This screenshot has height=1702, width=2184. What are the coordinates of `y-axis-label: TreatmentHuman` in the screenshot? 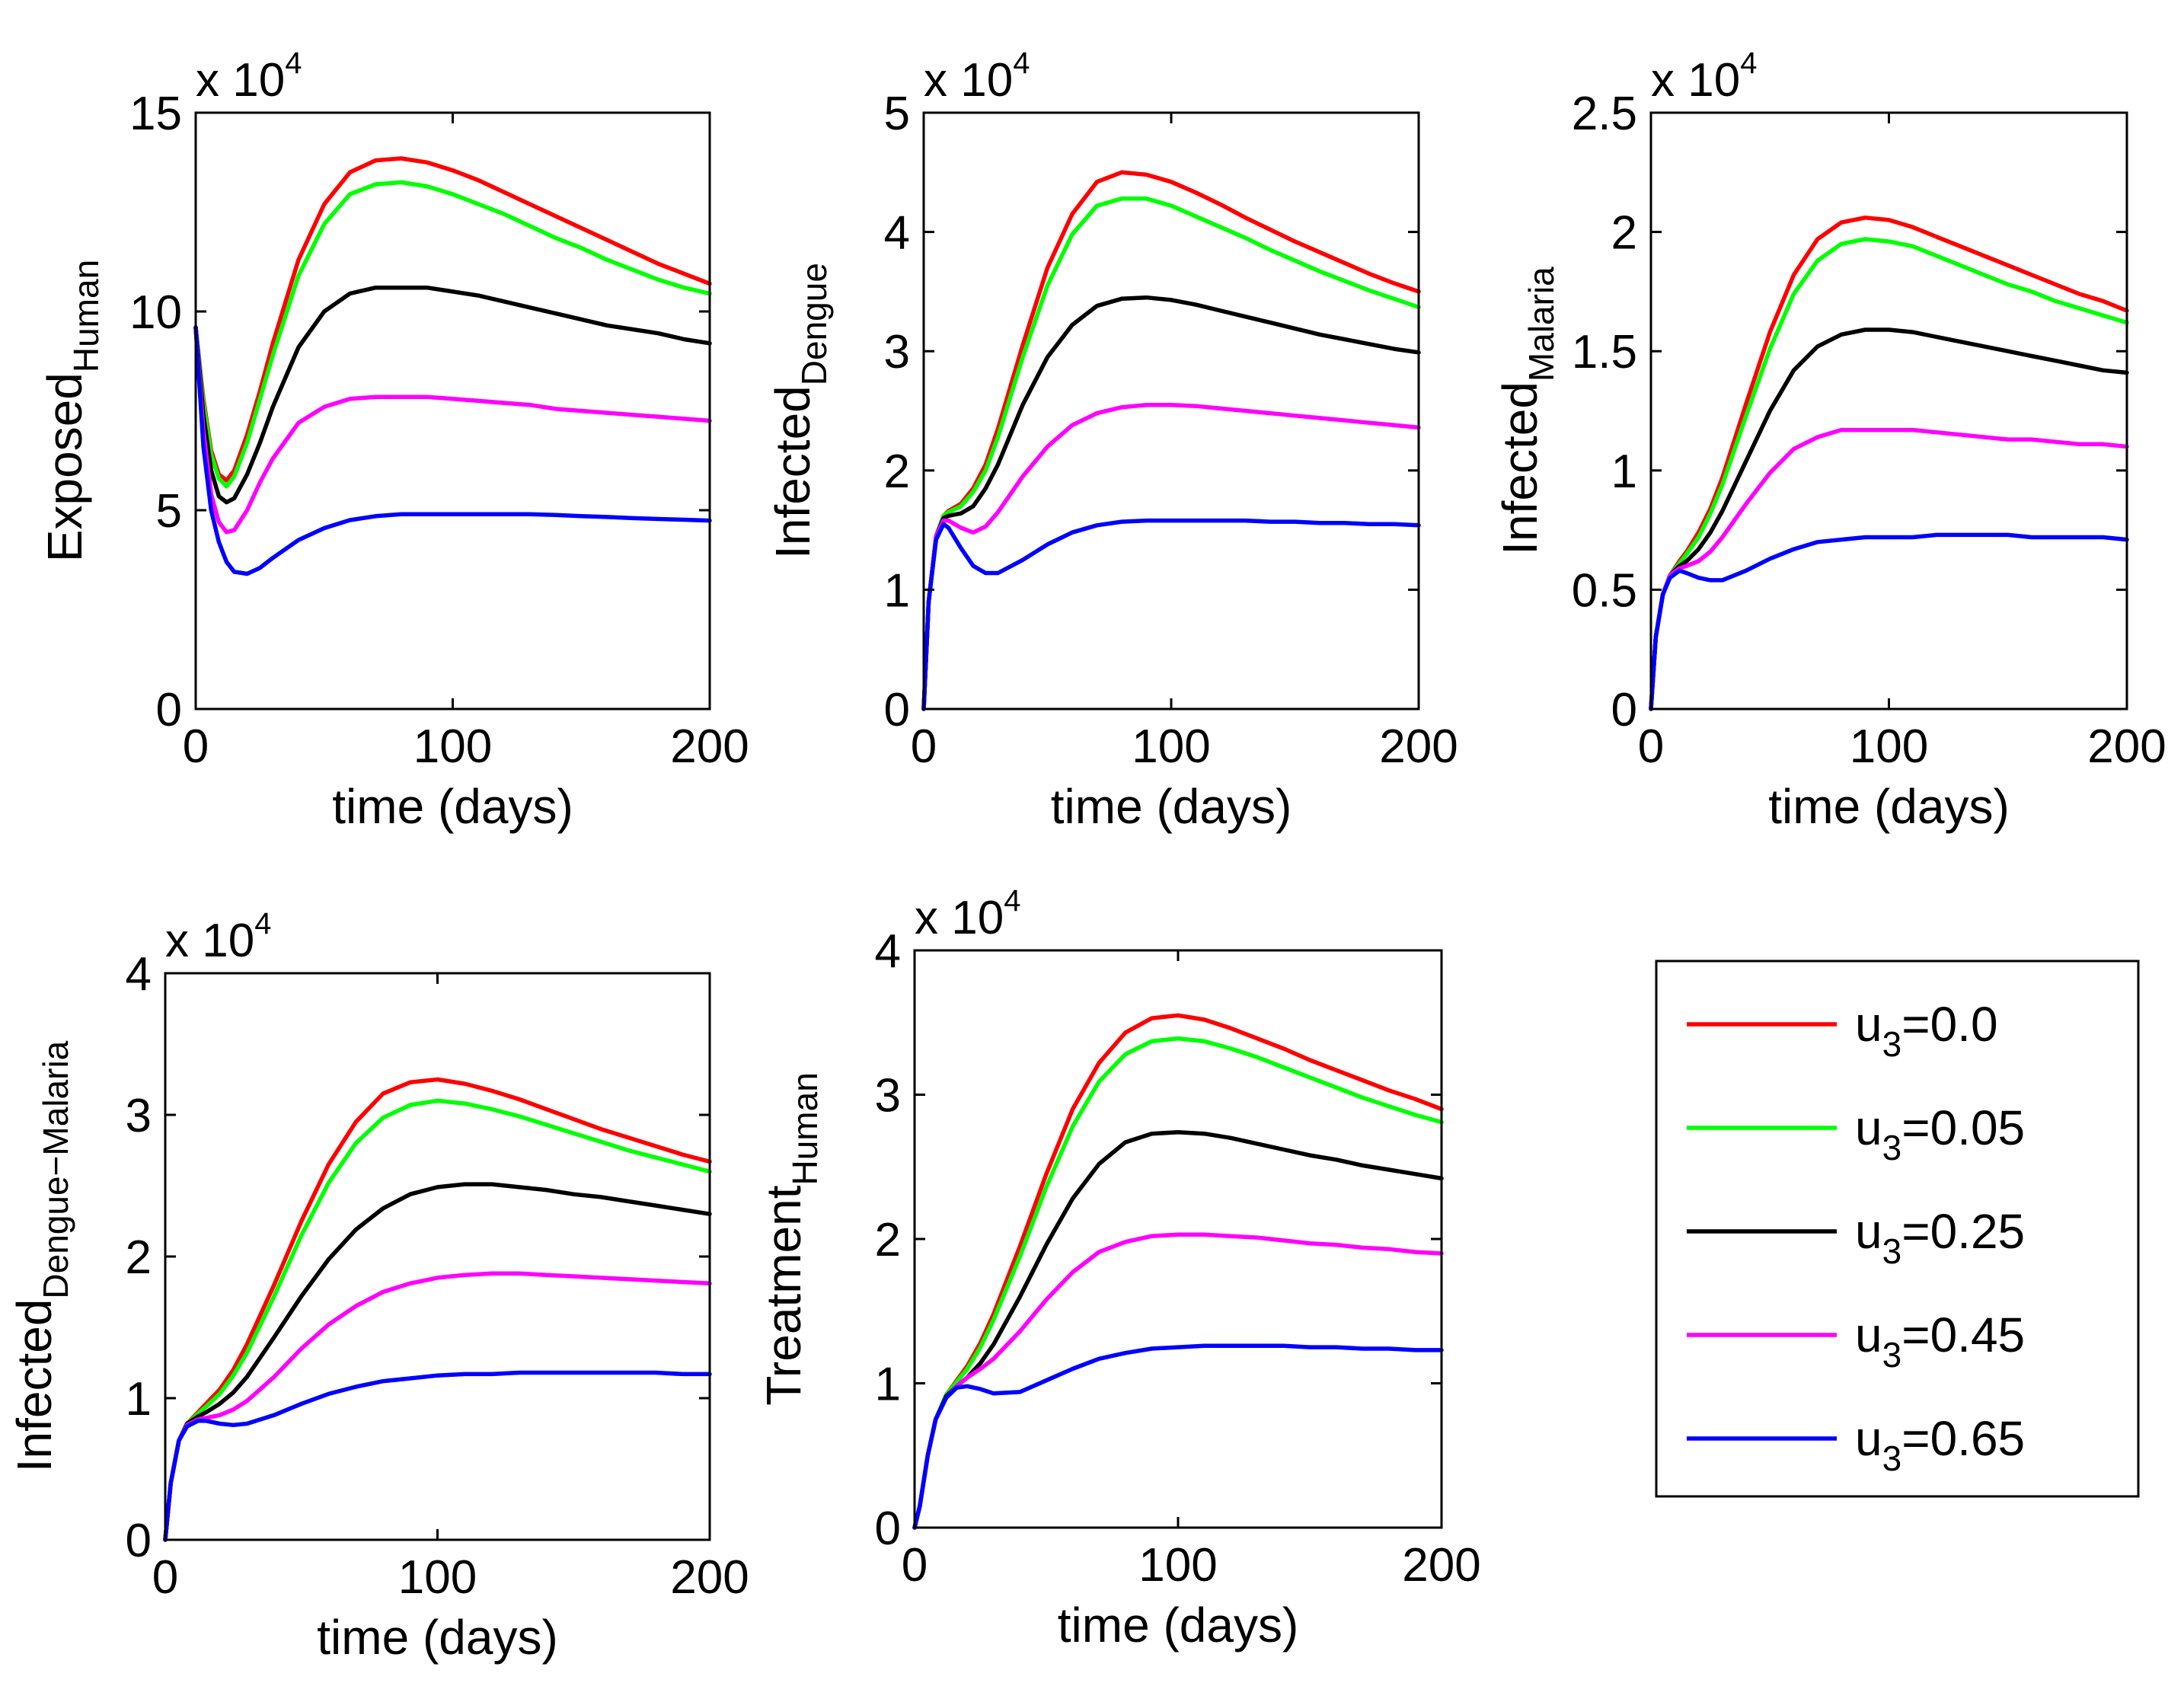 It's located at (790, 1239).